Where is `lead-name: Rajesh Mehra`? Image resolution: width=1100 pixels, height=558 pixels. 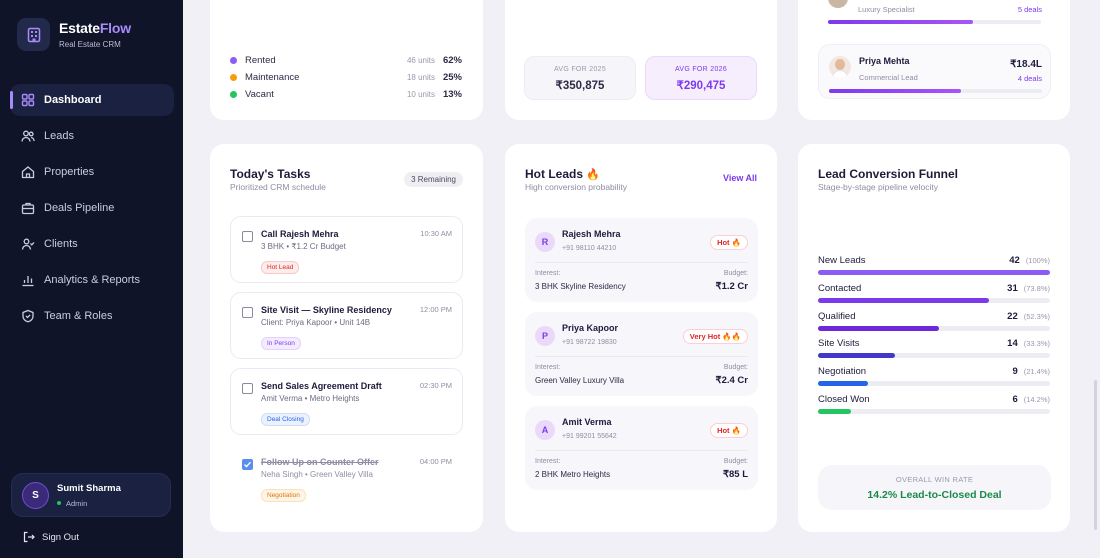
lead-name: Rajesh Mehra is located at coordinates (591, 234).